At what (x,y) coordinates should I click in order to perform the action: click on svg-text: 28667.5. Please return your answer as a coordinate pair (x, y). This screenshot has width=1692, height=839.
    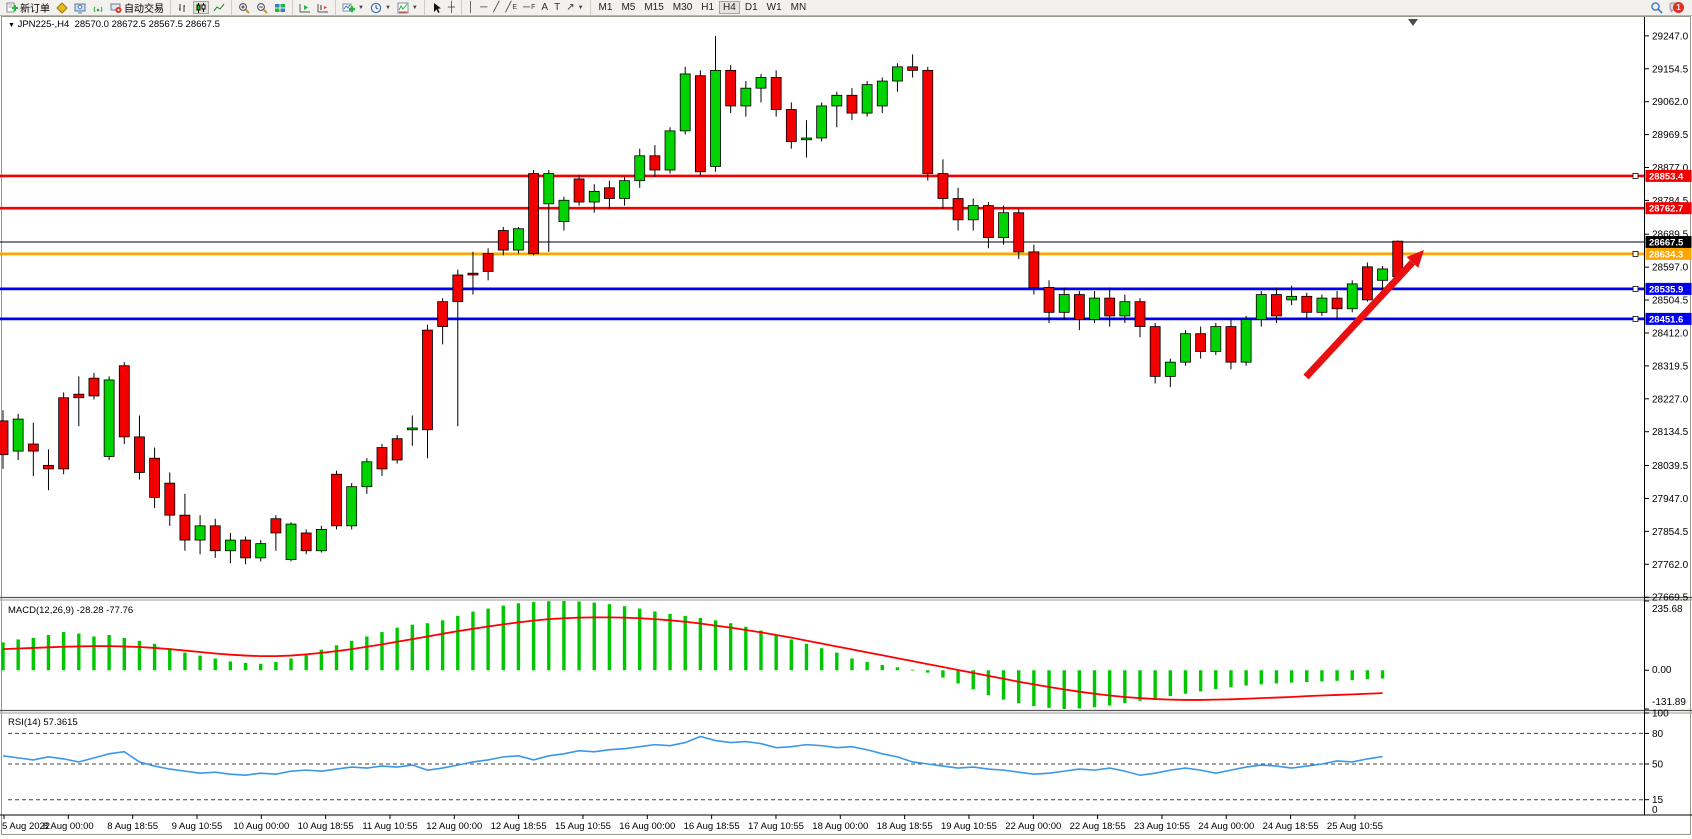
    Looking at the image, I should click on (1666, 243).